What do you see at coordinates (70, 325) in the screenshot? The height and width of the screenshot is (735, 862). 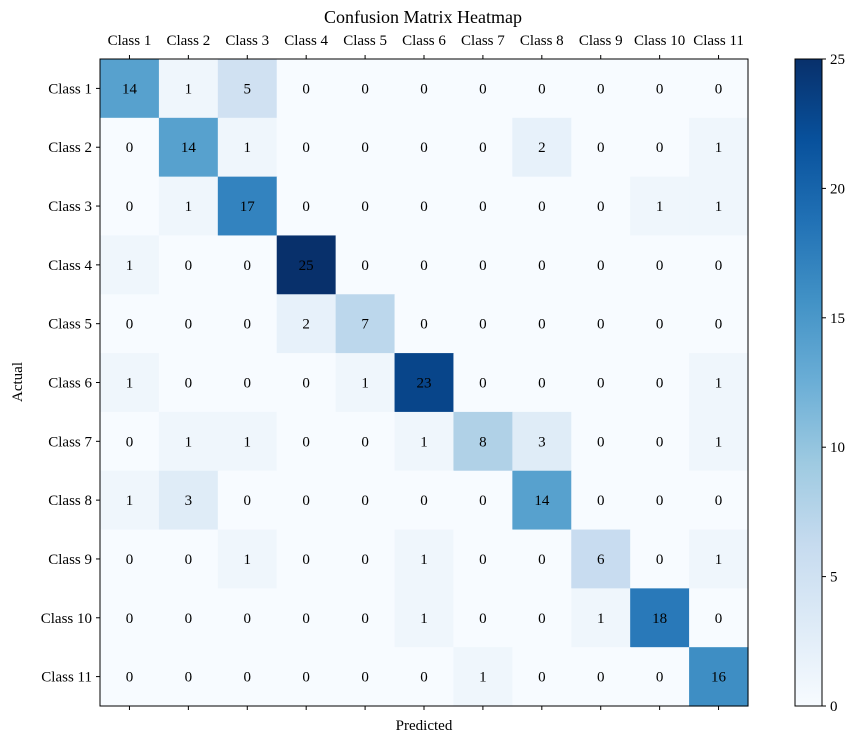 I see `y-tick-label: Class 5` at bounding box center [70, 325].